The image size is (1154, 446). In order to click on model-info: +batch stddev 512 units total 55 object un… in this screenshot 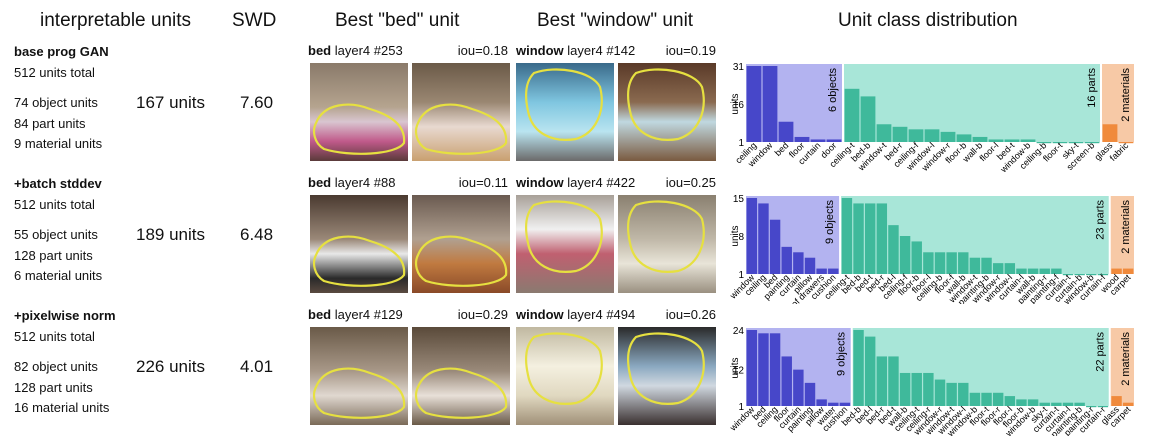, I will do `click(58, 230)`.